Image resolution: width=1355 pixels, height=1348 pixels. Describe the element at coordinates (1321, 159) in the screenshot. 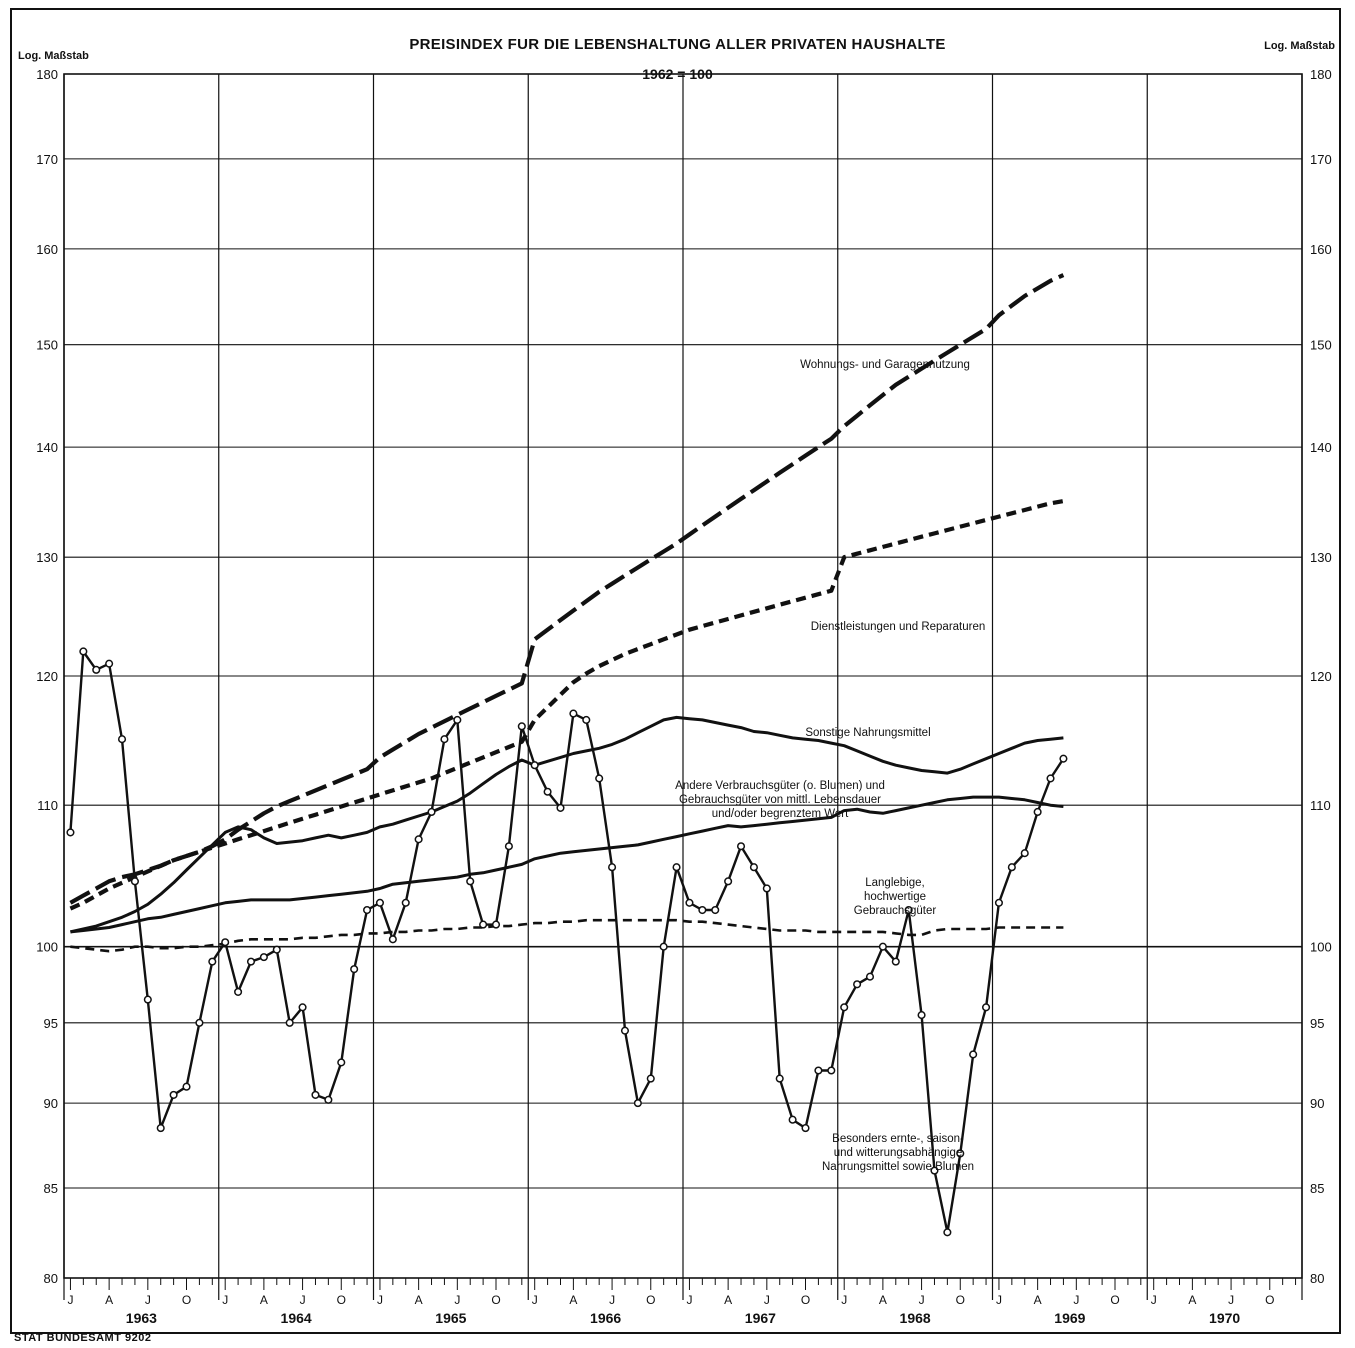

I see `y-tick-label-right: 170` at that location.